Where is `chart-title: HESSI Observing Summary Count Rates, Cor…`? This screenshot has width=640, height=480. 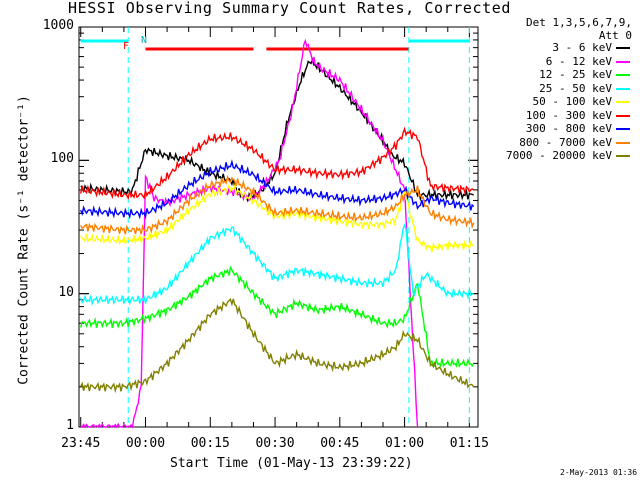
chart-title: HESSI Observing Summary Count Rates, Cor… is located at coordinates (290, 8).